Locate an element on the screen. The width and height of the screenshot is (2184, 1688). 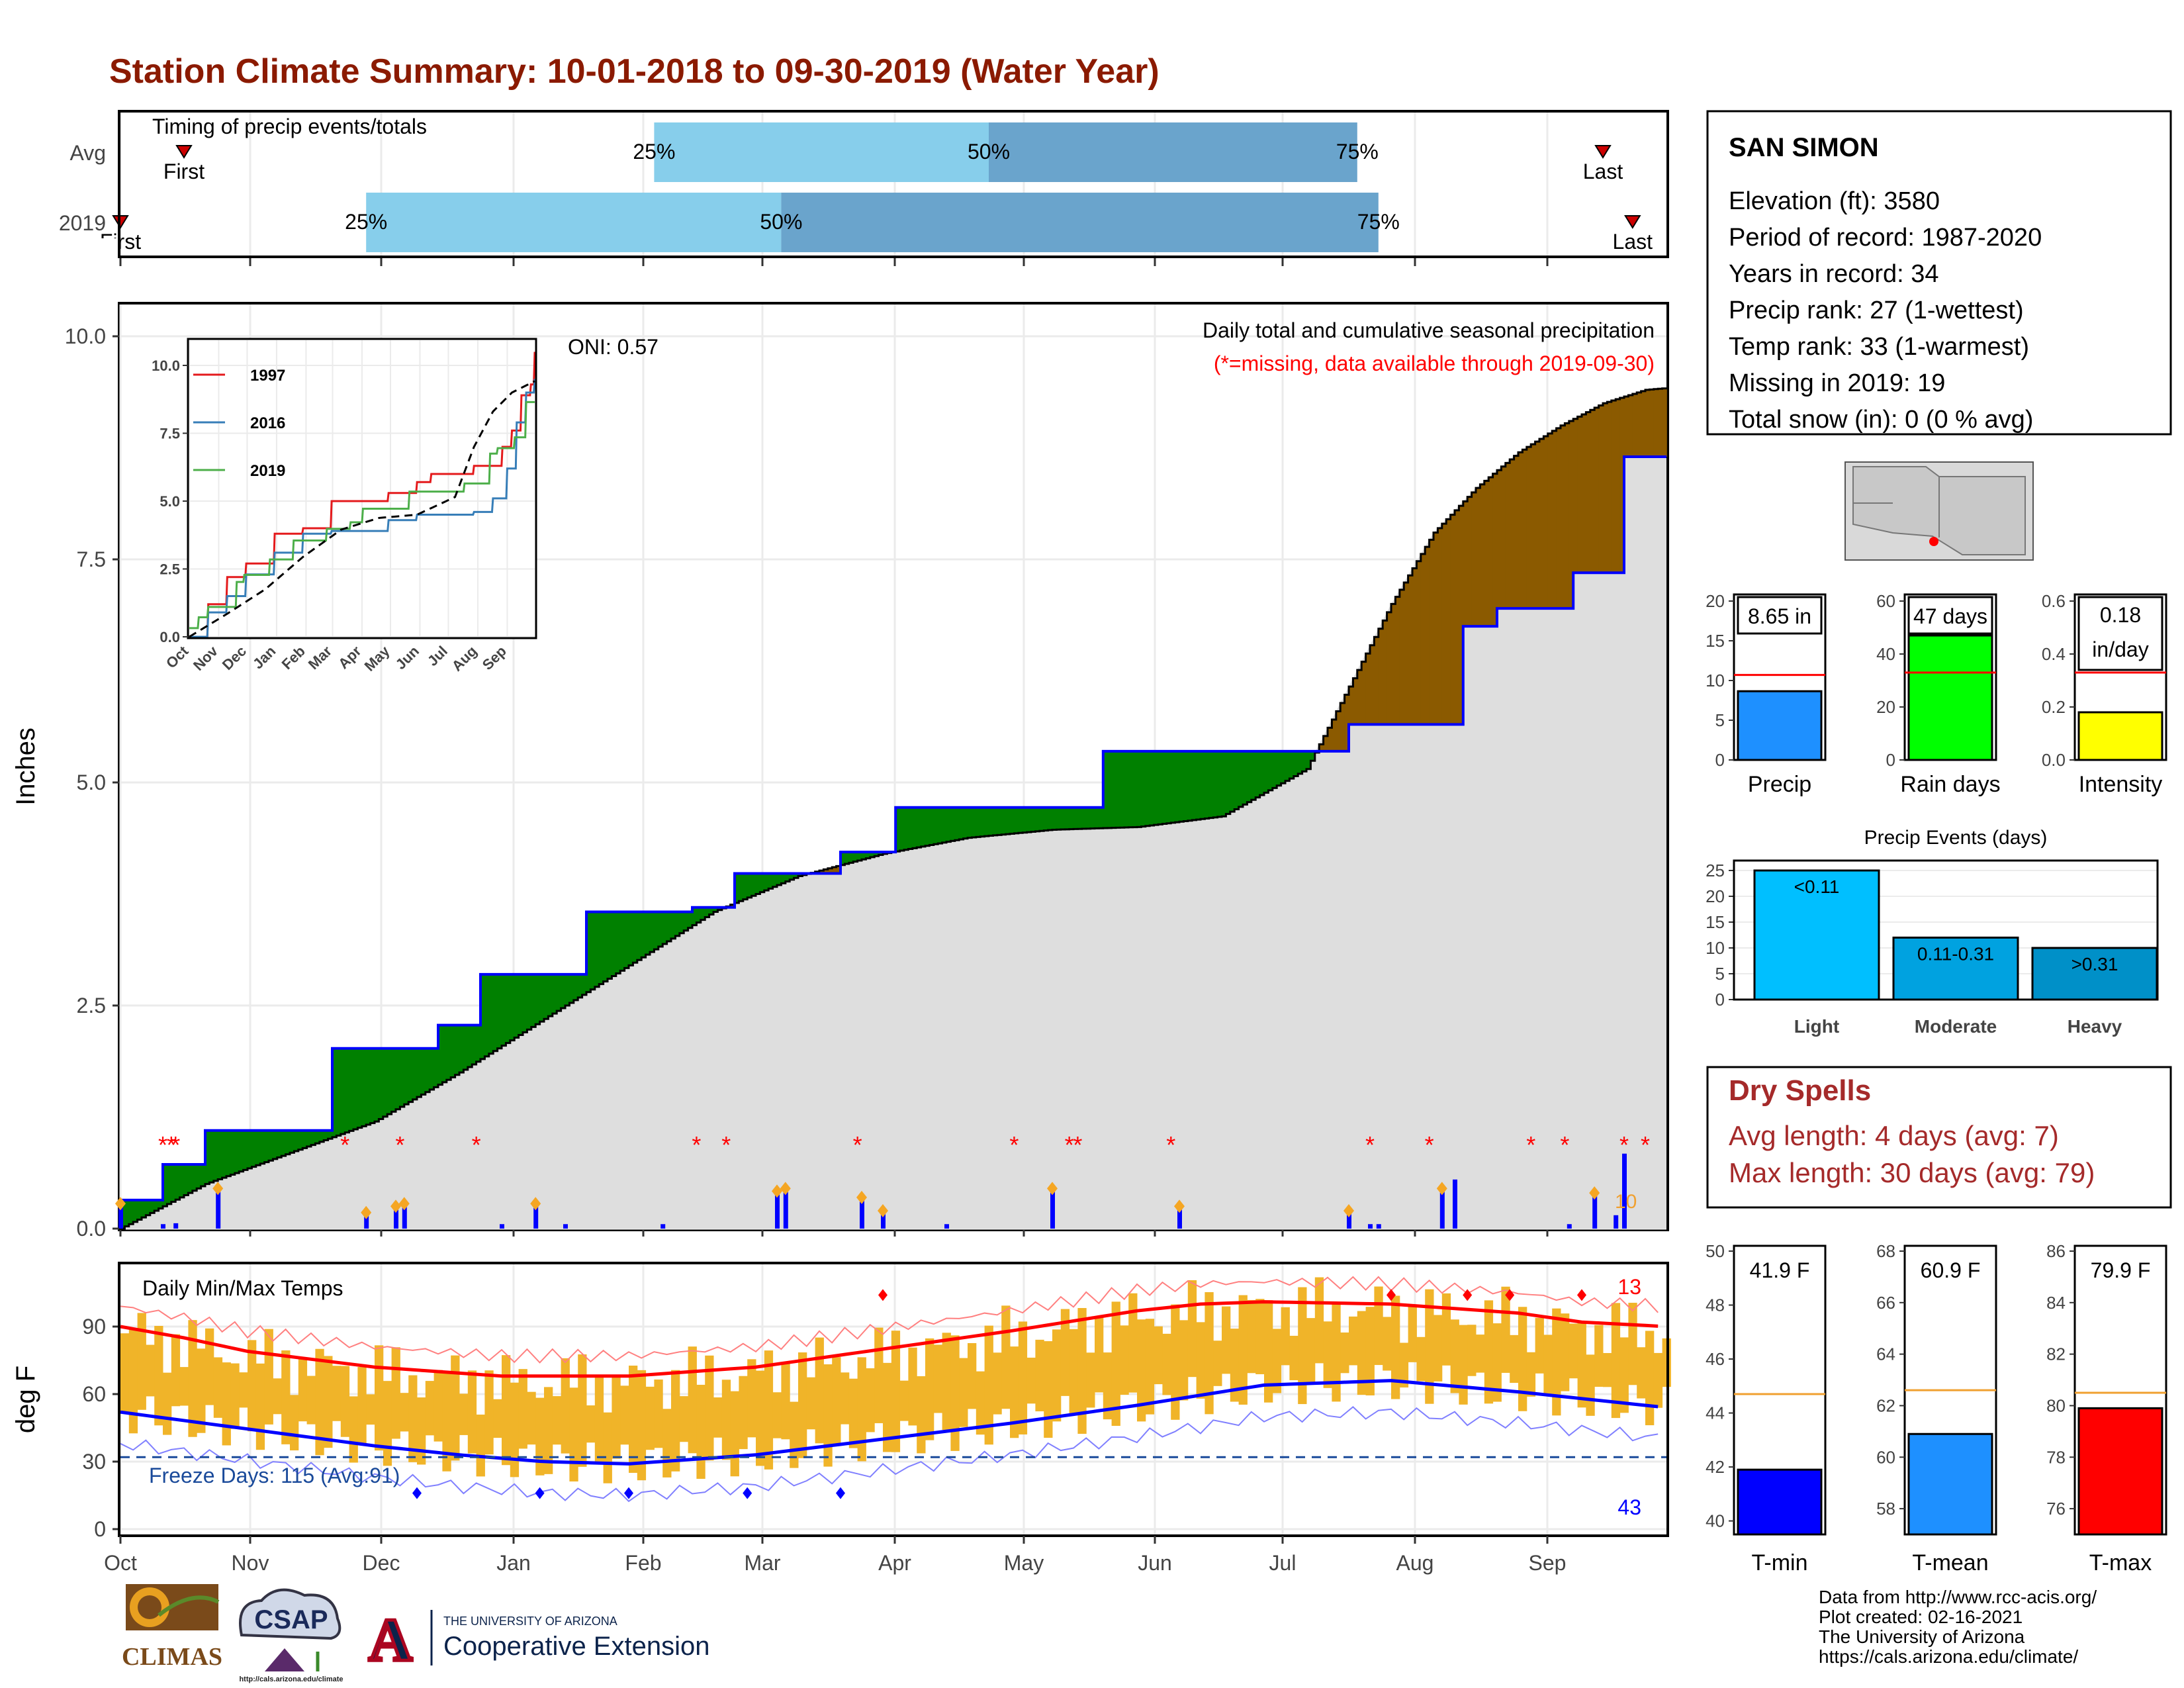
climas-logo: CLIMAS is located at coordinates (172, 1627).